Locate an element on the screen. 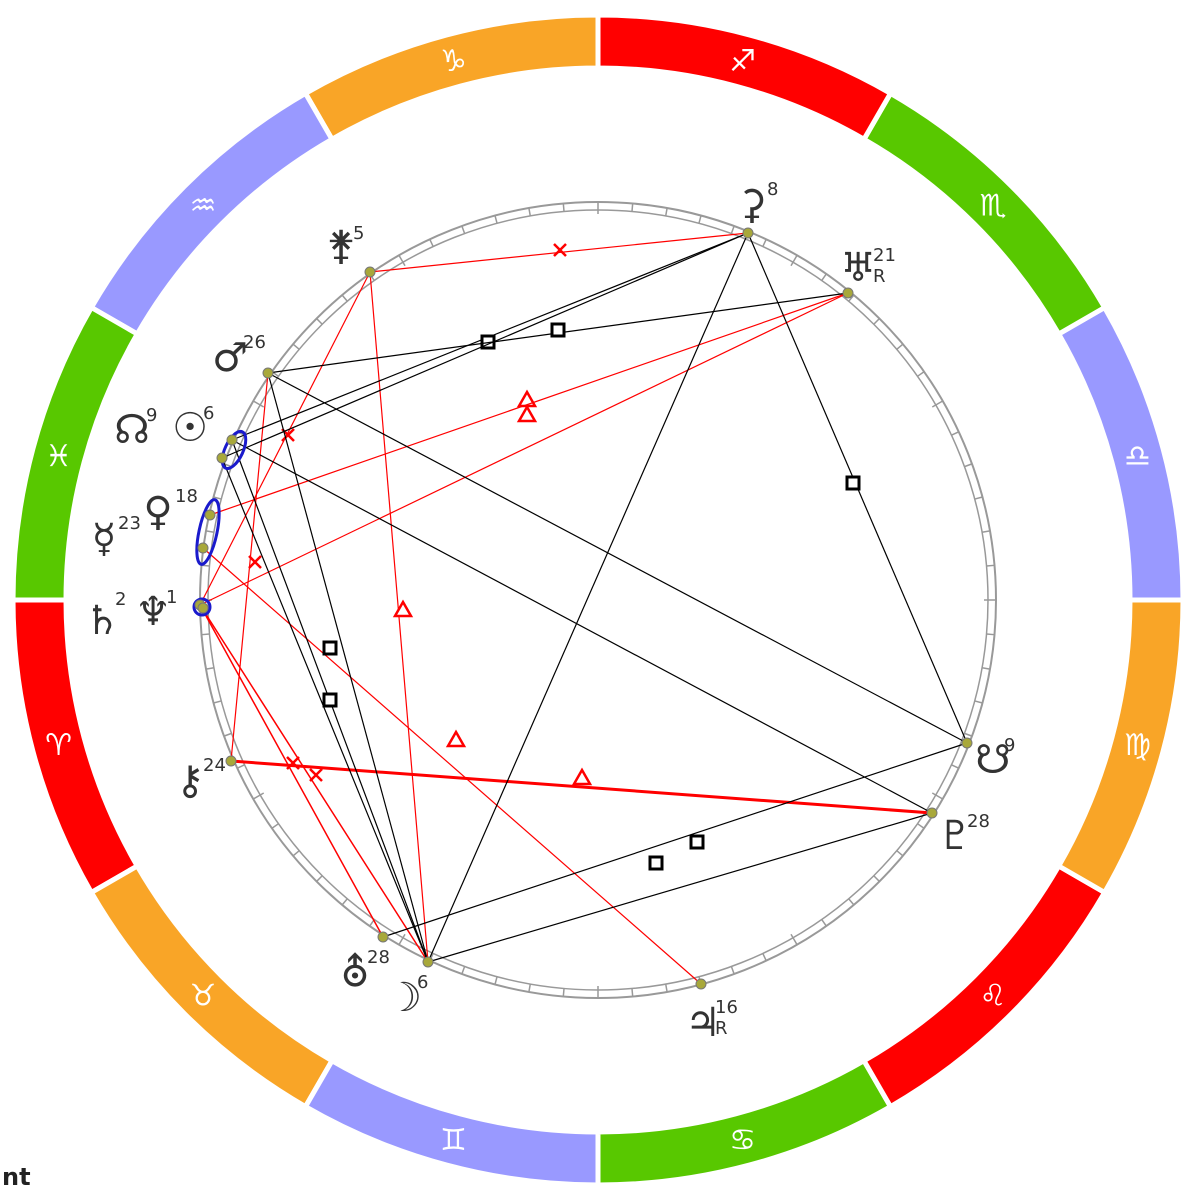 The height and width of the screenshot is (1199, 1186). planet-glyph: ☊ is located at coordinates (132, 430).